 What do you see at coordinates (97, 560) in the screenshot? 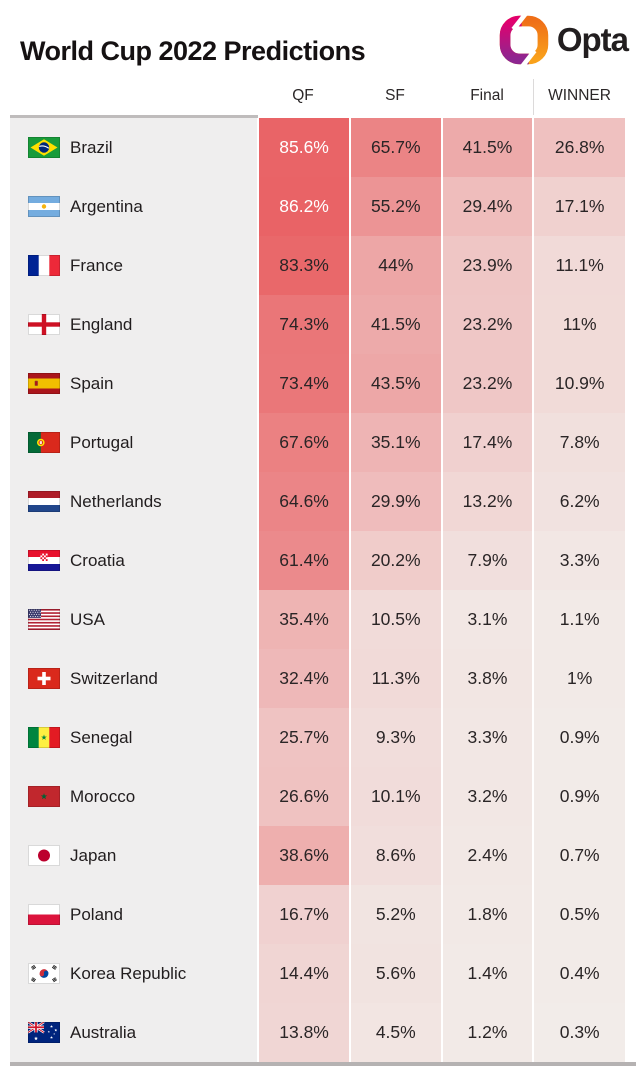
I see `team-name: Croatia` at bounding box center [97, 560].